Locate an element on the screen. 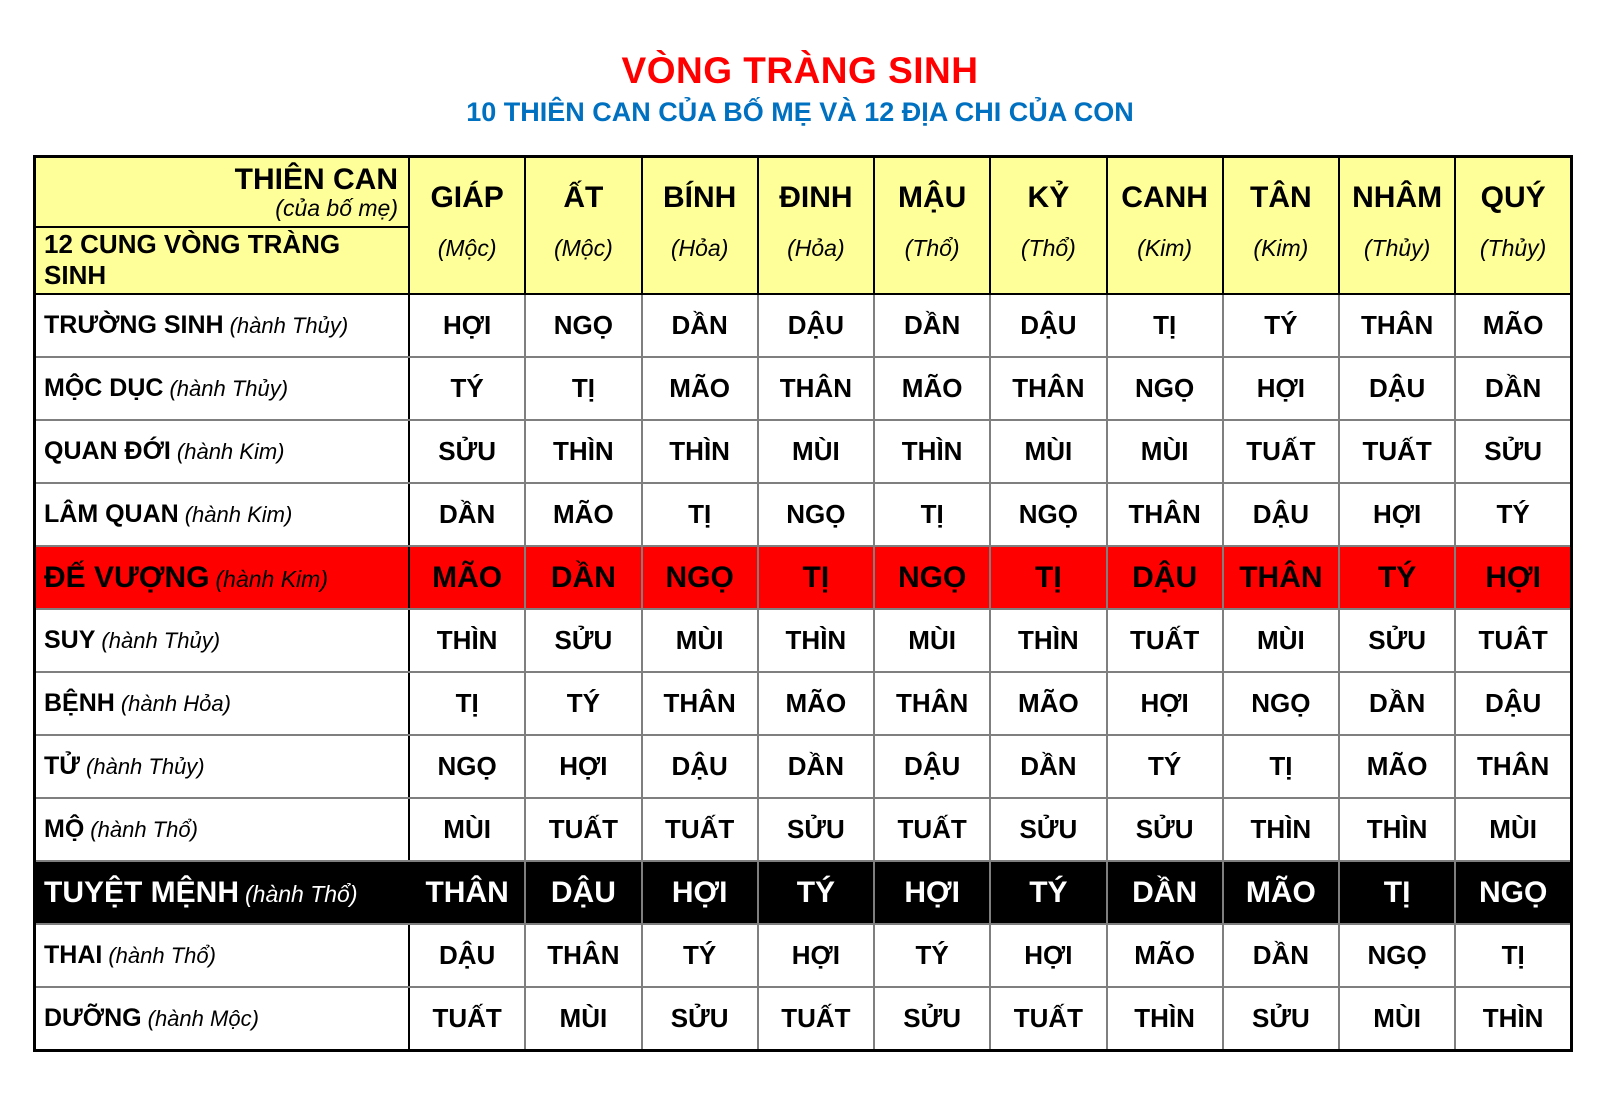 The height and width of the screenshot is (1093, 1600). branch-cell-8-0: MÙI is located at coordinates (467, 829).